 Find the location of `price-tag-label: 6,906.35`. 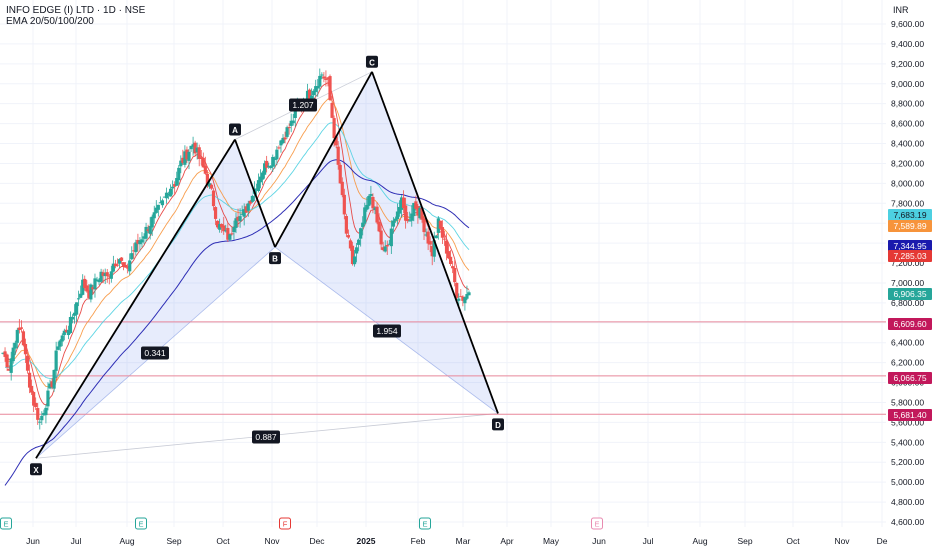

price-tag-label: 6,906.35 is located at coordinates (909, 294).